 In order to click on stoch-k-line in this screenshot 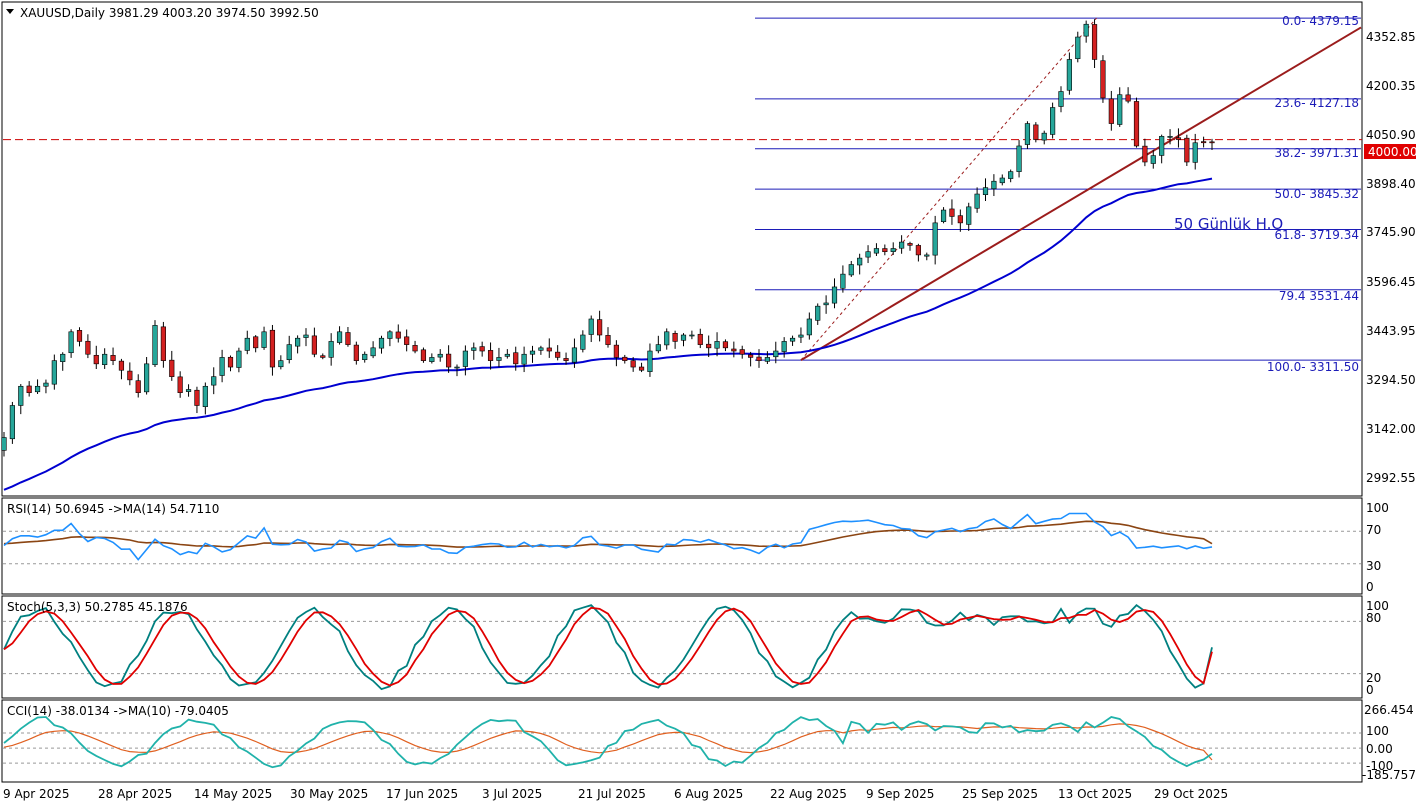, I will do `click(608, 647)`.